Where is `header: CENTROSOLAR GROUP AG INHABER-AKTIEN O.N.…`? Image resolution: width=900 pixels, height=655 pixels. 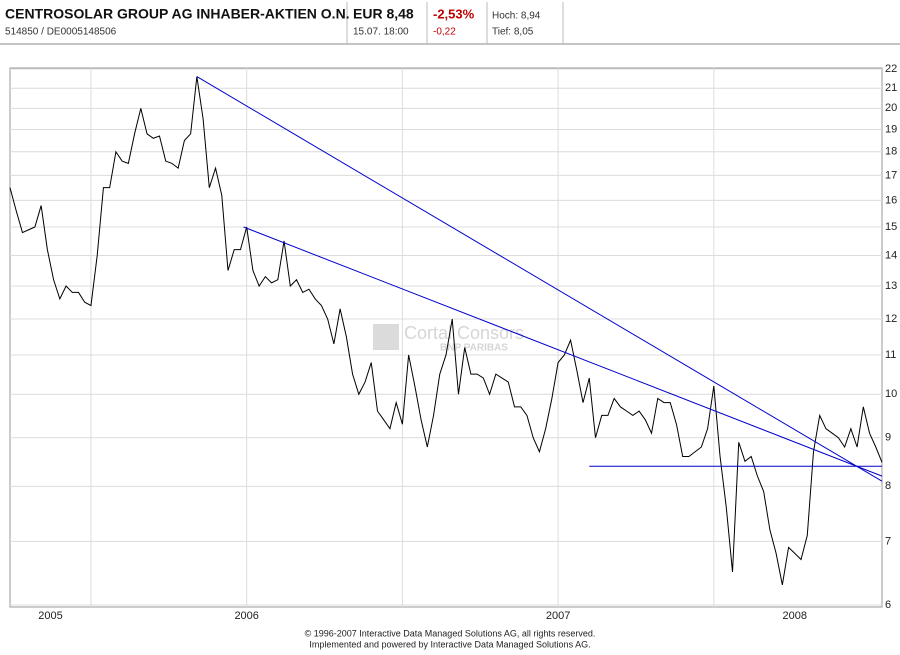 header: CENTROSOLAR GROUP AG INHABER-AKTIEN O.N.… is located at coordinates (450, 23).